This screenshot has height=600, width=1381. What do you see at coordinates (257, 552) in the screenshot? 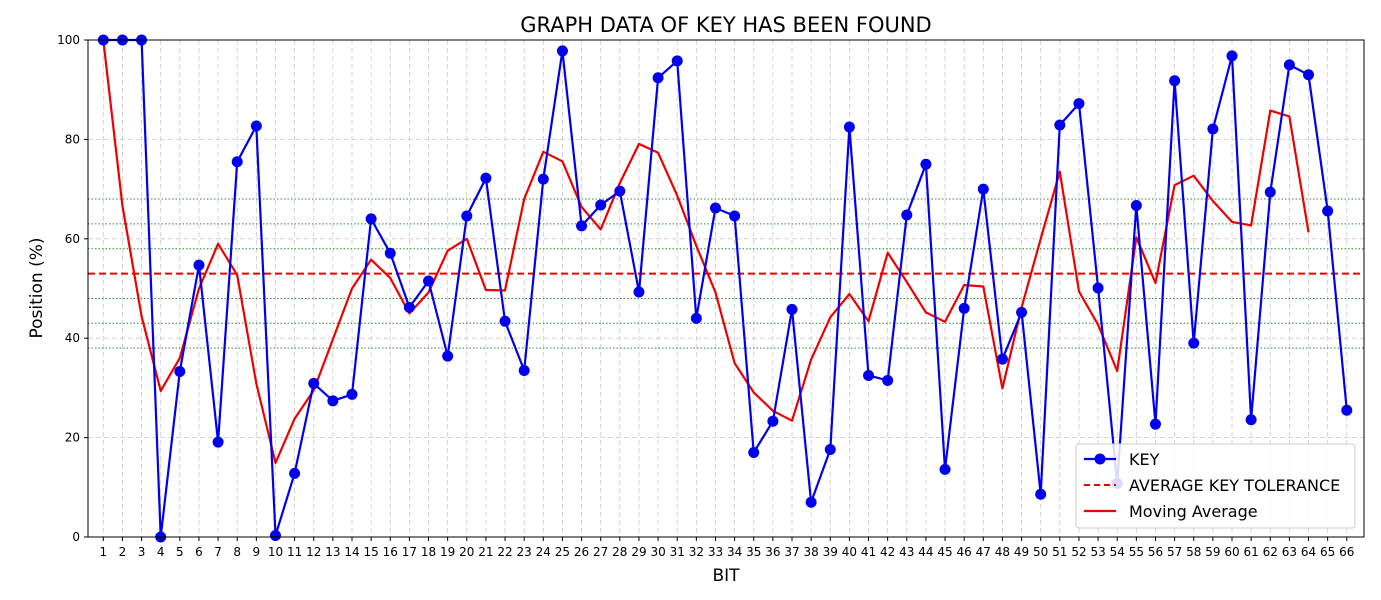
I see `x-tick-label: 9` at bounding box center [257, 552].